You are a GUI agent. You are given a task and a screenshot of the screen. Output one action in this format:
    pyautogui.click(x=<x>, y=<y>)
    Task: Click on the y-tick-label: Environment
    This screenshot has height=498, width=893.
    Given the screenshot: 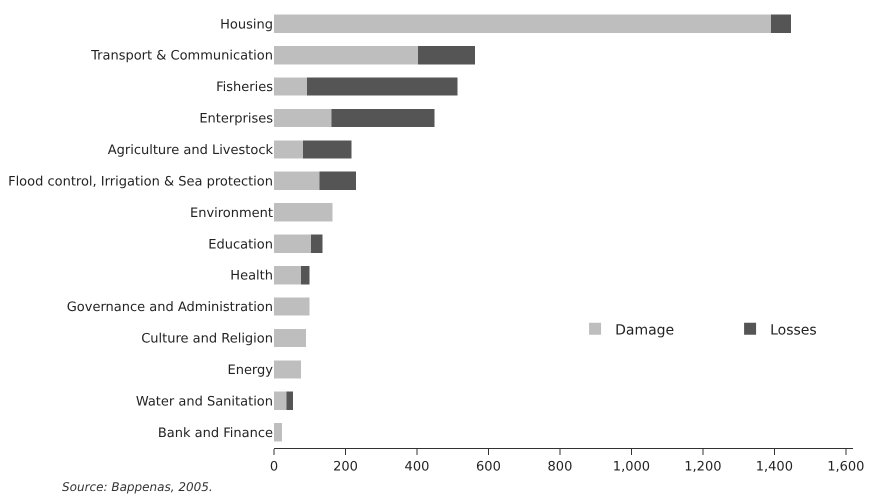 What is the action you would take?
    pyautogui.click(x=231, y=213)
    